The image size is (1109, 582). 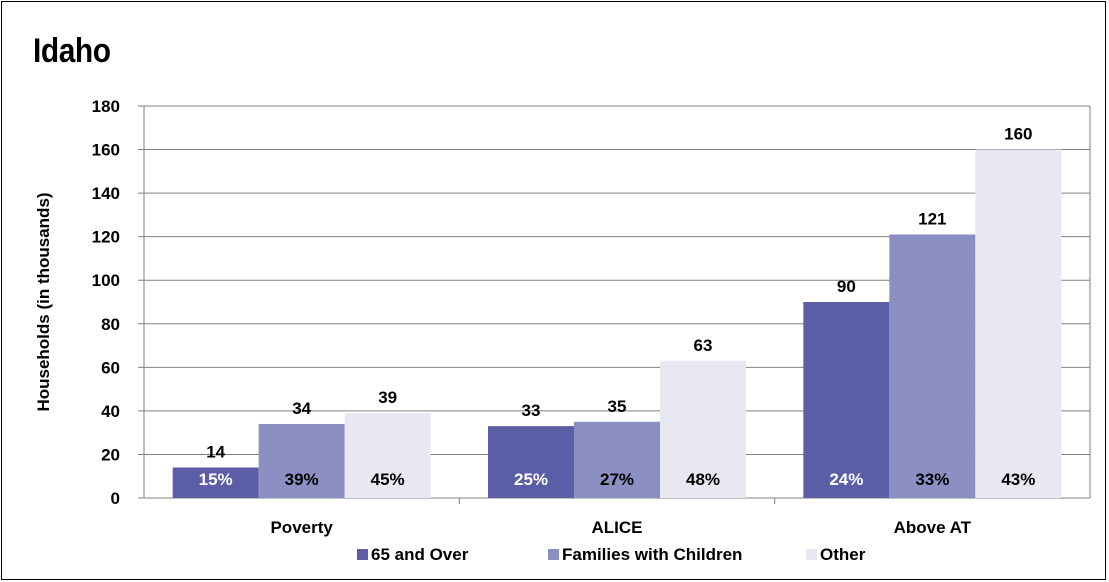 I want to click on x-category-label: Above AT, so click(x=933, y=527).